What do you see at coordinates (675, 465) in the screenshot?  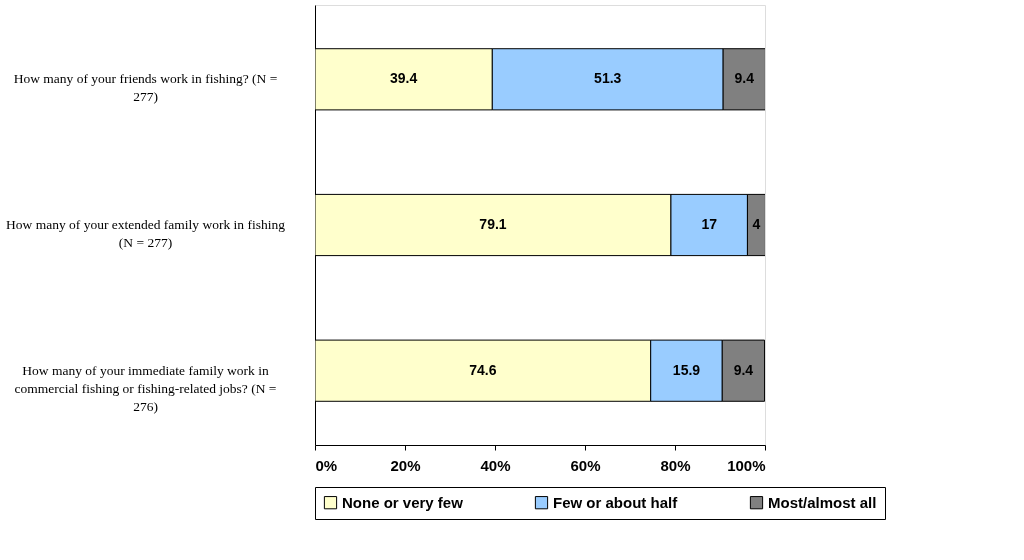 I see `x-tick-label: 80%` at bounding box center [675, 465].